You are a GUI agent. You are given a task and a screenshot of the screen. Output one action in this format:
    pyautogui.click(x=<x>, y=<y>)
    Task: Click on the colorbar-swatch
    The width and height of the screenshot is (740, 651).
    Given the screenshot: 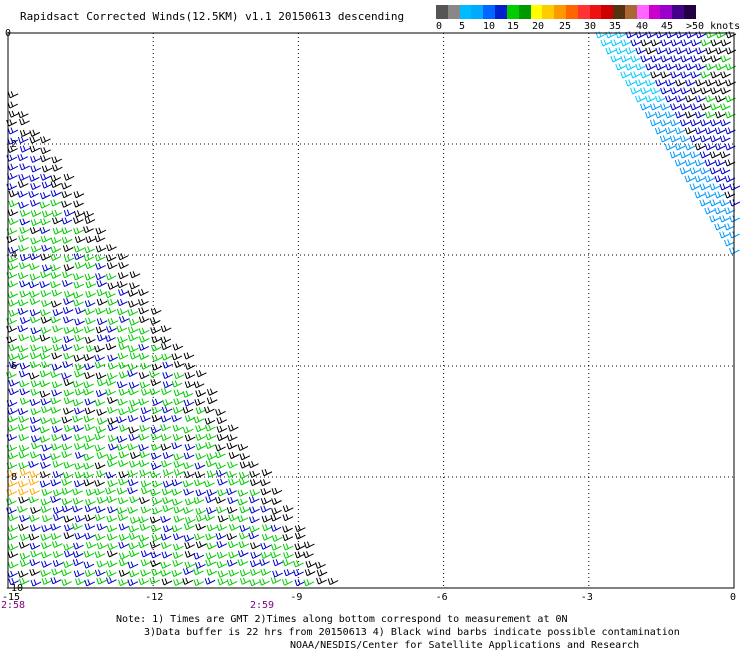 What is the action you would take?
    pyautogui.click(x=548, y=12)
    